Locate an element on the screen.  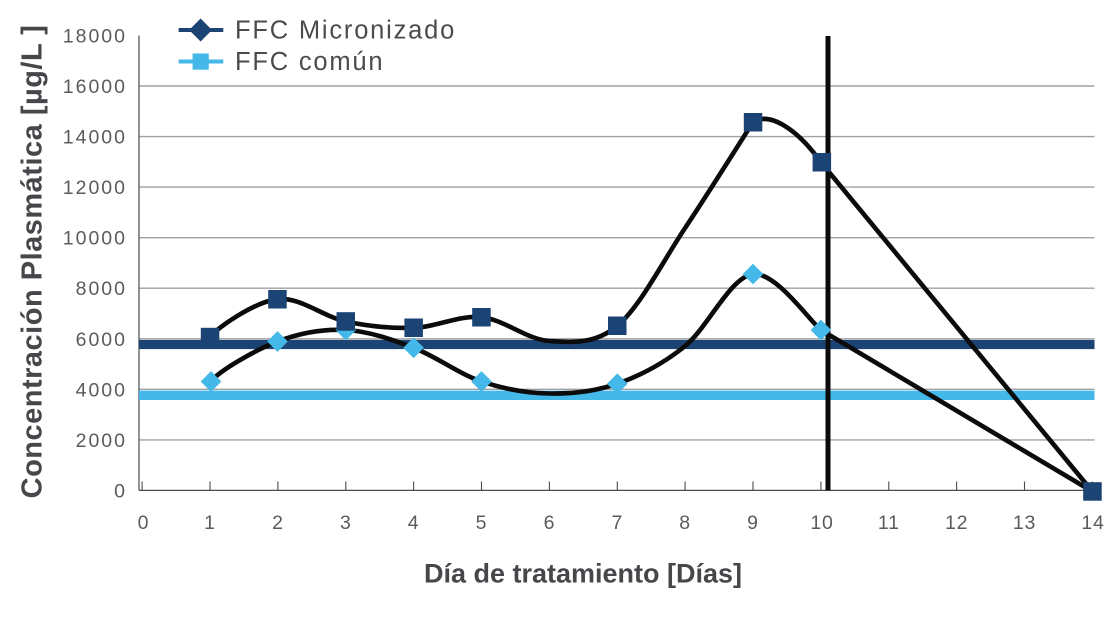
svg-text:Concentración Plasmática [µg/L: Concentración Plasmática [µg/L ] is located at coordinates (33, 262).